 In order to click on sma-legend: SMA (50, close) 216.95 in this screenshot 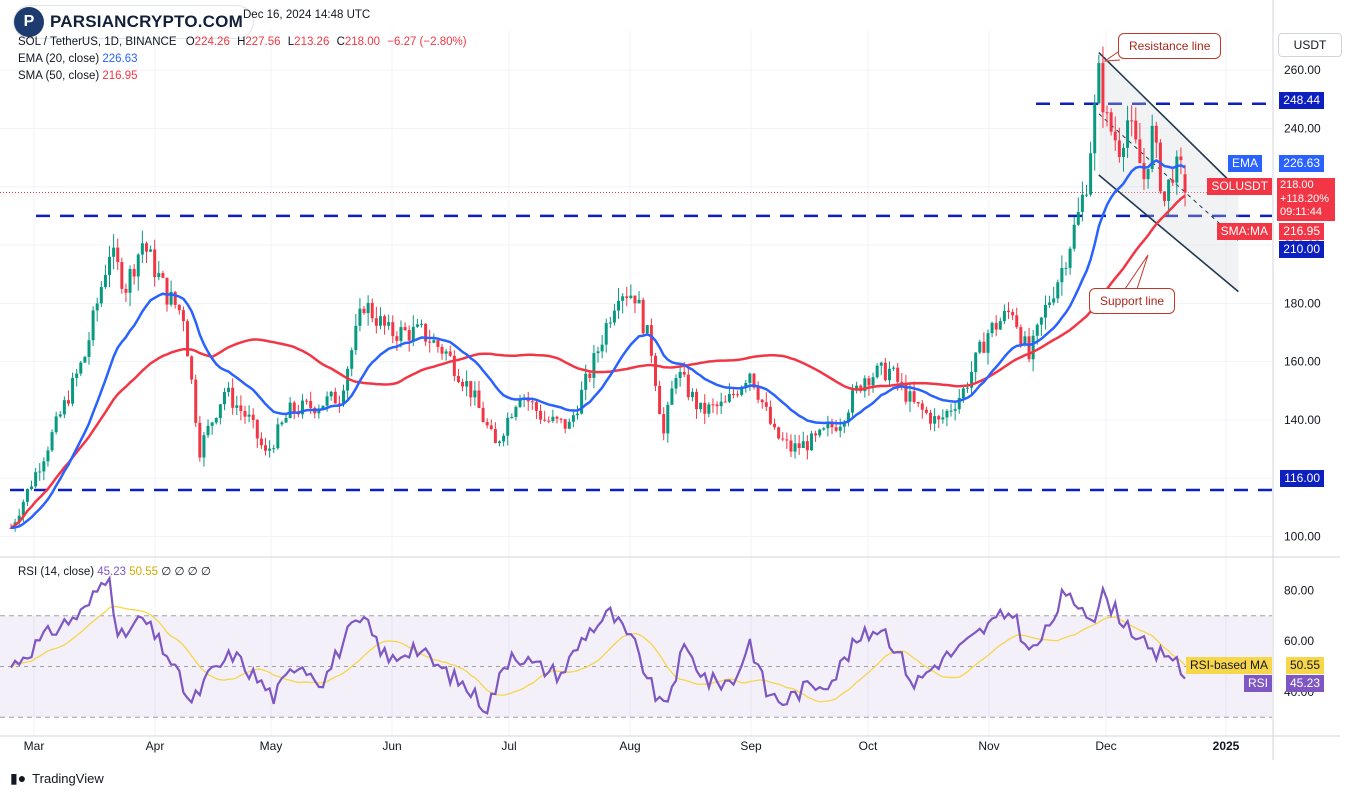, I will do `click(78, 76)`.